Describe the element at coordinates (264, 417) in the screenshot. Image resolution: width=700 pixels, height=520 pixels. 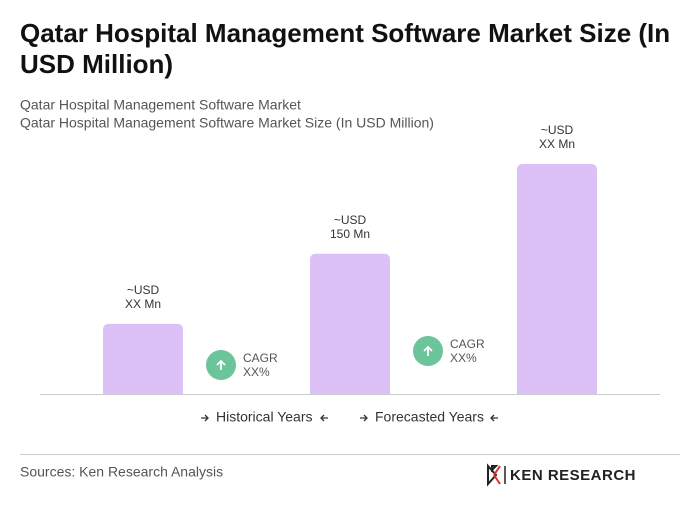
I see `legend-label: Historical Years` at that location.